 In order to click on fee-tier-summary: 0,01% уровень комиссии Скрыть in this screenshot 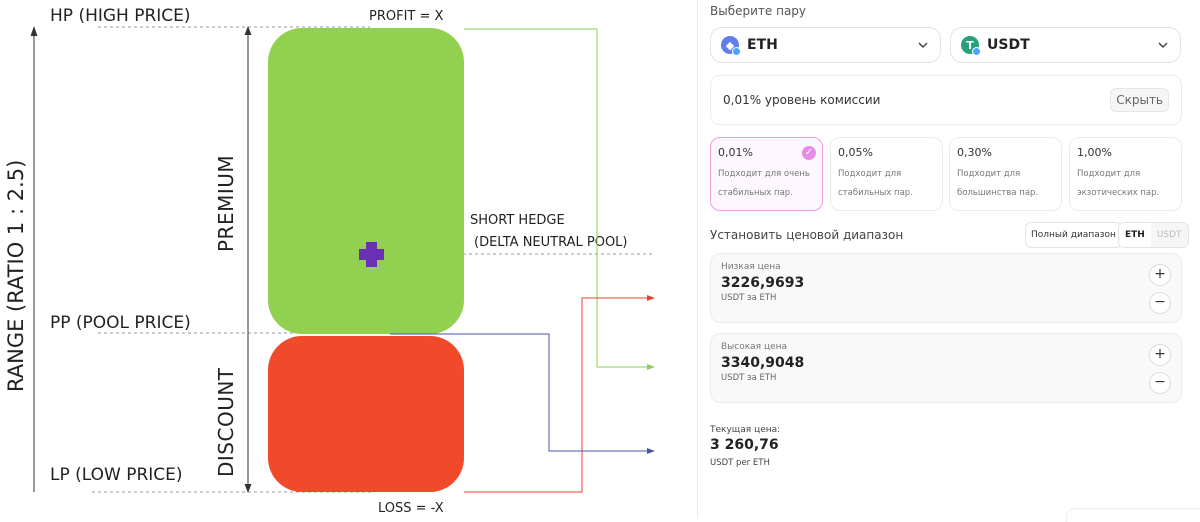, I will do `click(946, 100)`.